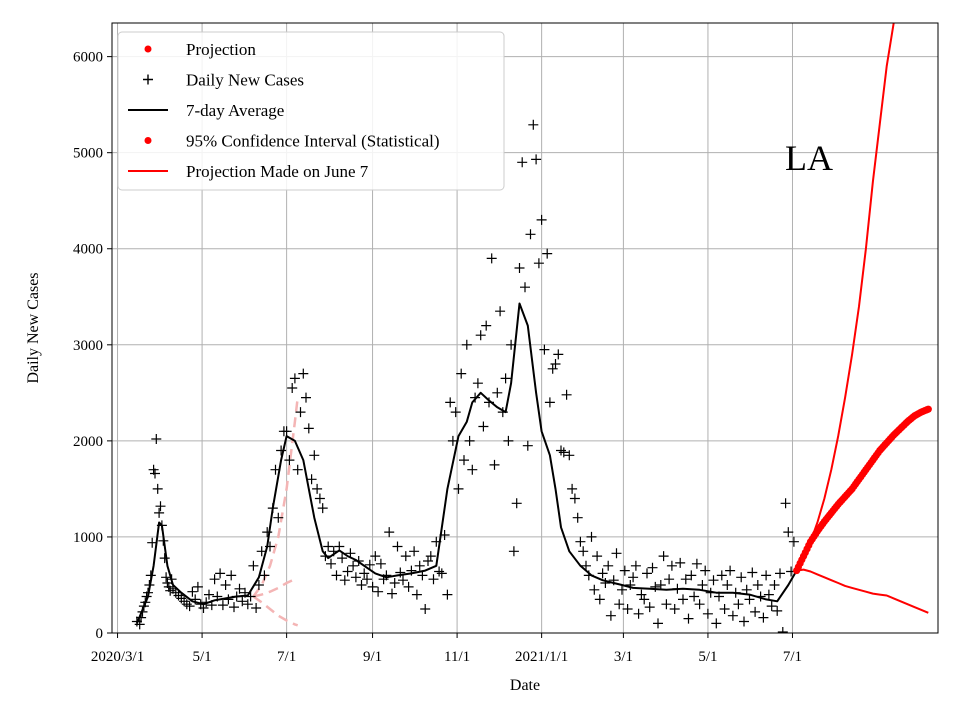 This screenshot has height=720, width=960. Describe the element at coordinates (928, 409) in the screenshot. I see `projection-point` at that location.